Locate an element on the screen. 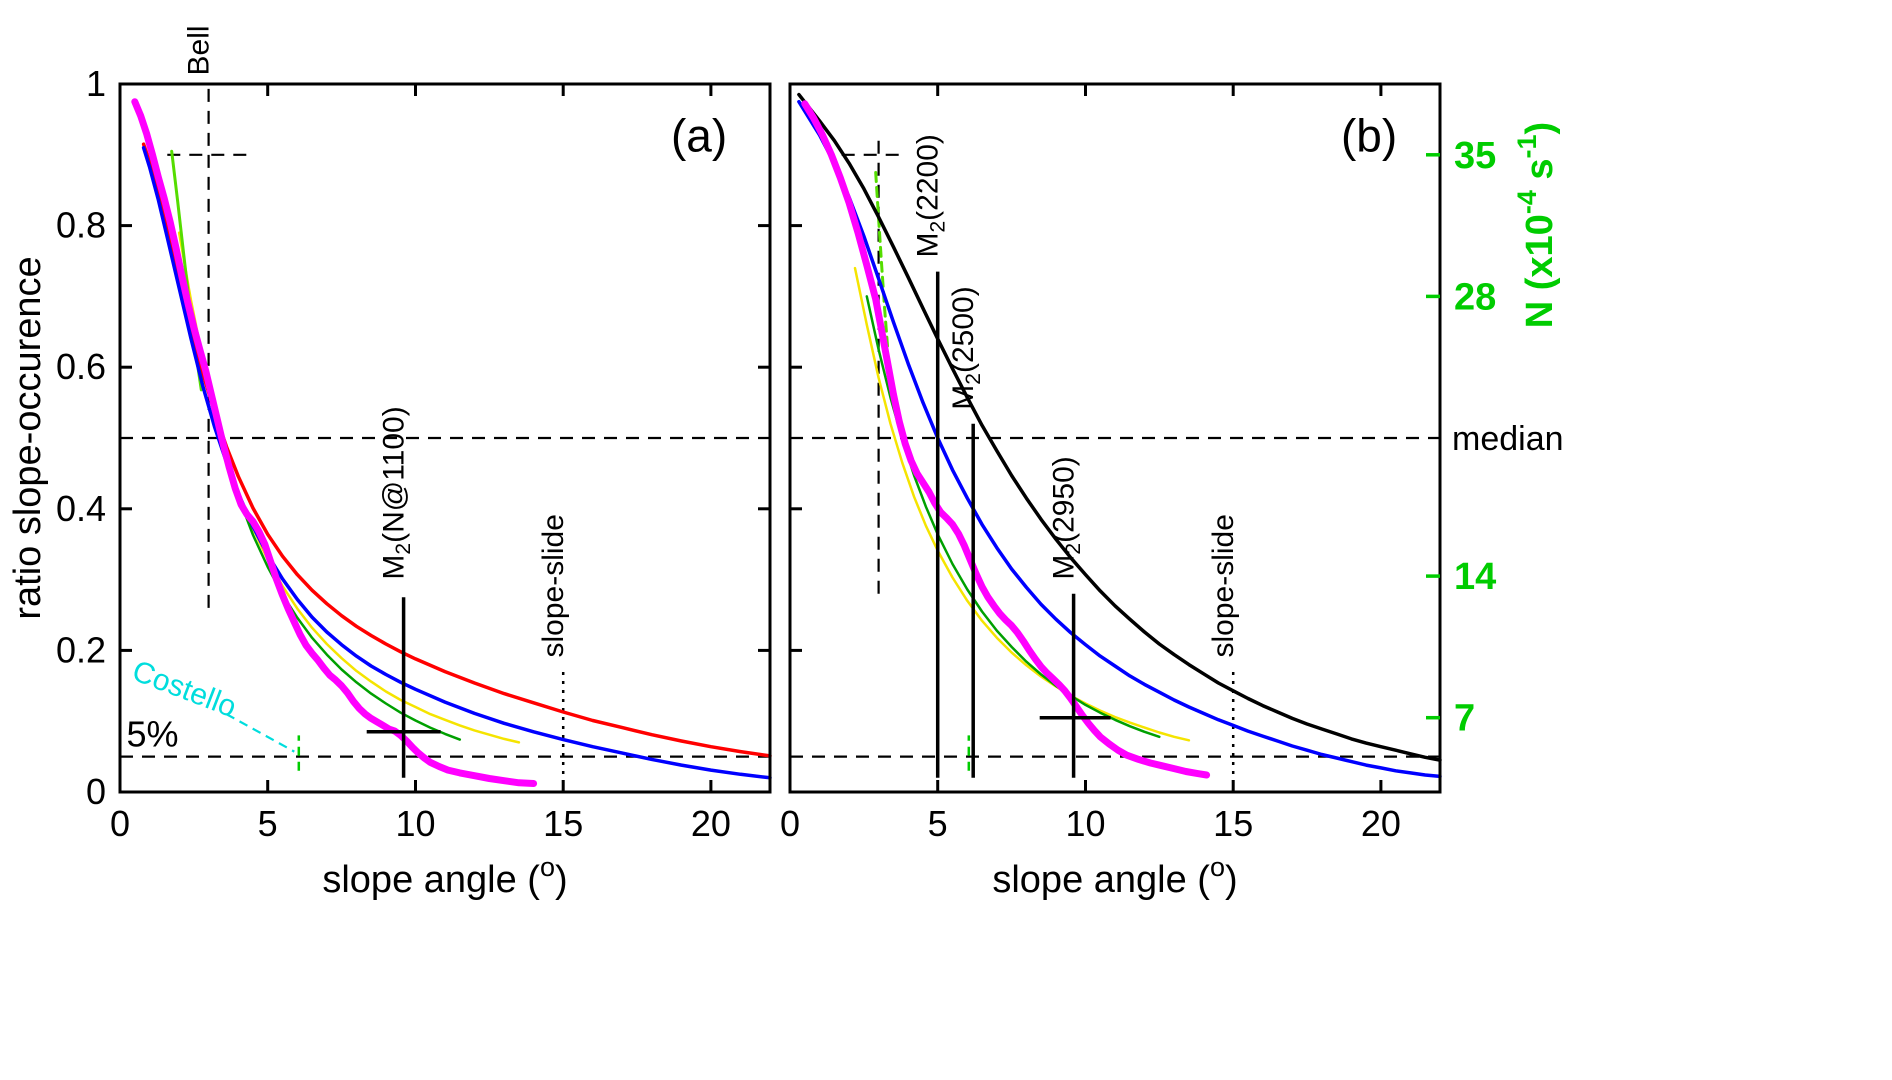 This screenshot has width=1892, height=1080. m2-2200-label: M2(2200) is located at coordinates (931, 195).